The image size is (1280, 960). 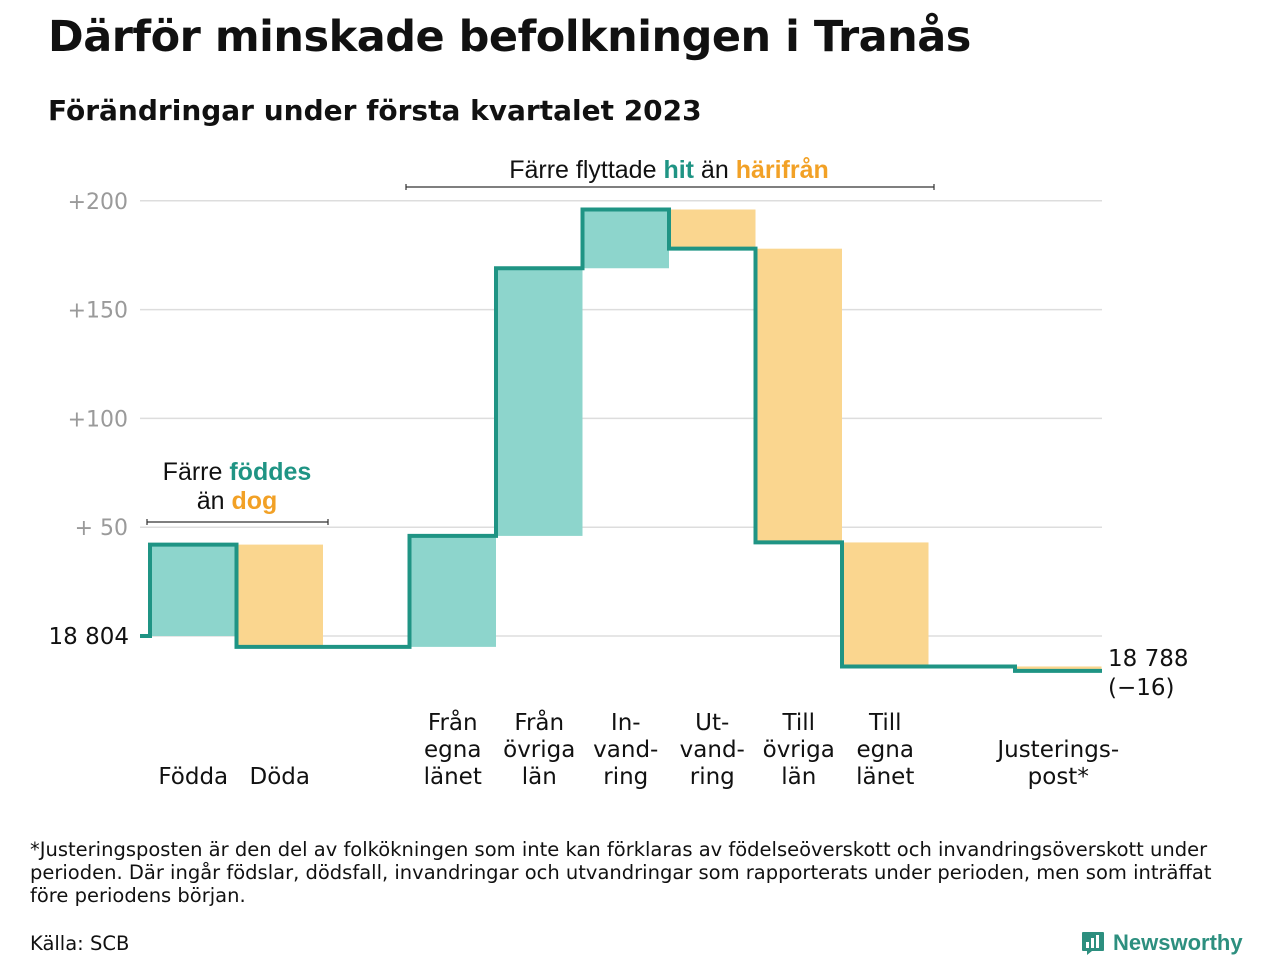 What do you see at coordinates (782, 170) in the screenshot?
I see `migration-annotation-down: härifrån` at bounding box center [782, 170].